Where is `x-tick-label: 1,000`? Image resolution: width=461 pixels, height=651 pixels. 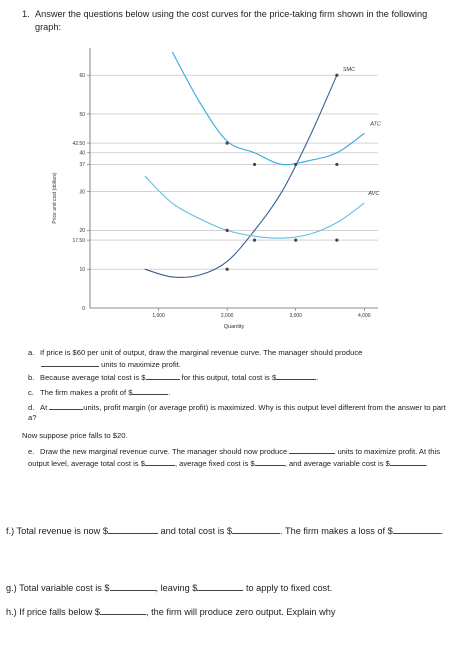 x-tick-label: 1,000 is located at coordinates (158, 316).